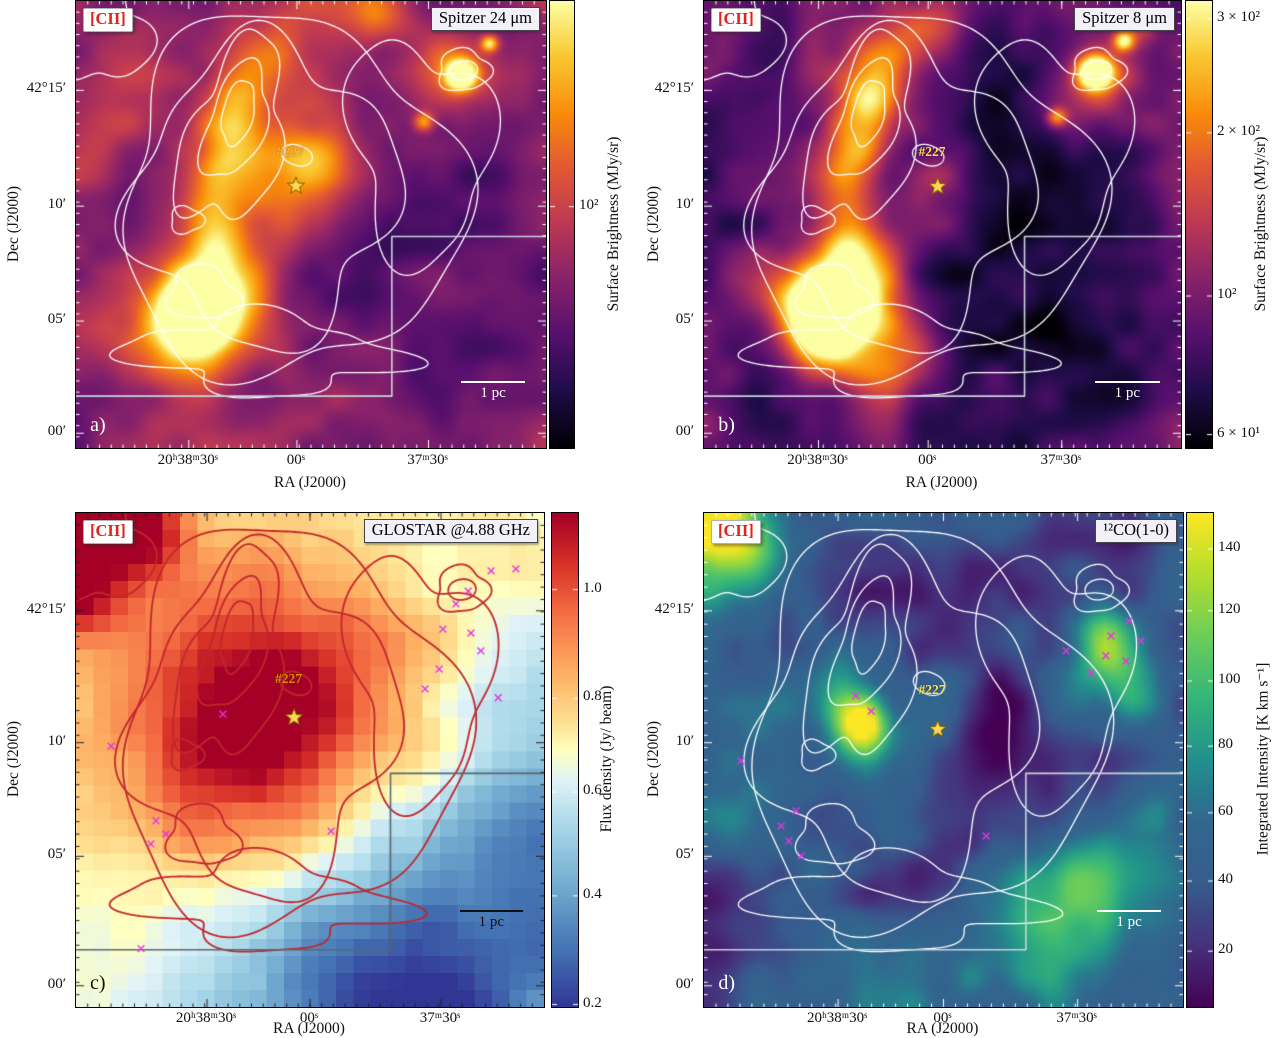 Image resolution: width=1280 pixels, height=1038 pixels. What do you see at coordinates (1225, 810) in the screenshot?
I see `colorbar-tick-label: 60` at bounding box center [1225, 810].